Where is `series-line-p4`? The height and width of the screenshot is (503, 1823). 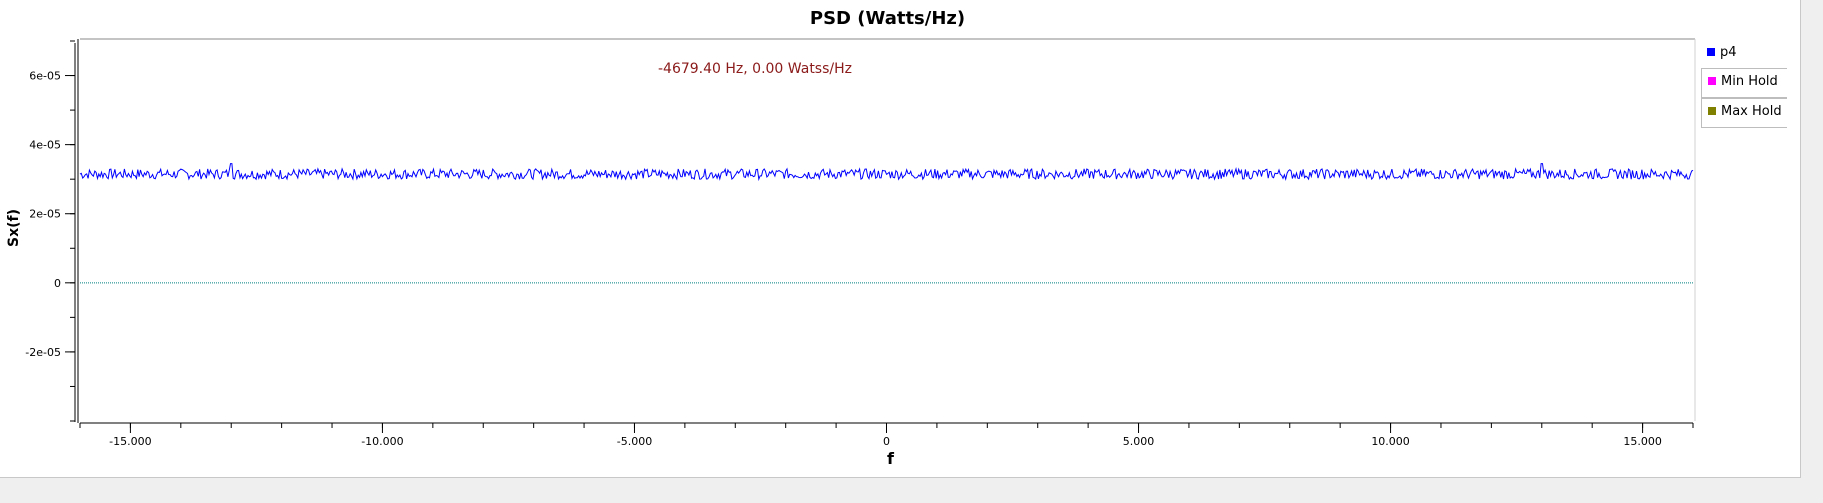 series-line-p4 is located at coordinates (886, 172).